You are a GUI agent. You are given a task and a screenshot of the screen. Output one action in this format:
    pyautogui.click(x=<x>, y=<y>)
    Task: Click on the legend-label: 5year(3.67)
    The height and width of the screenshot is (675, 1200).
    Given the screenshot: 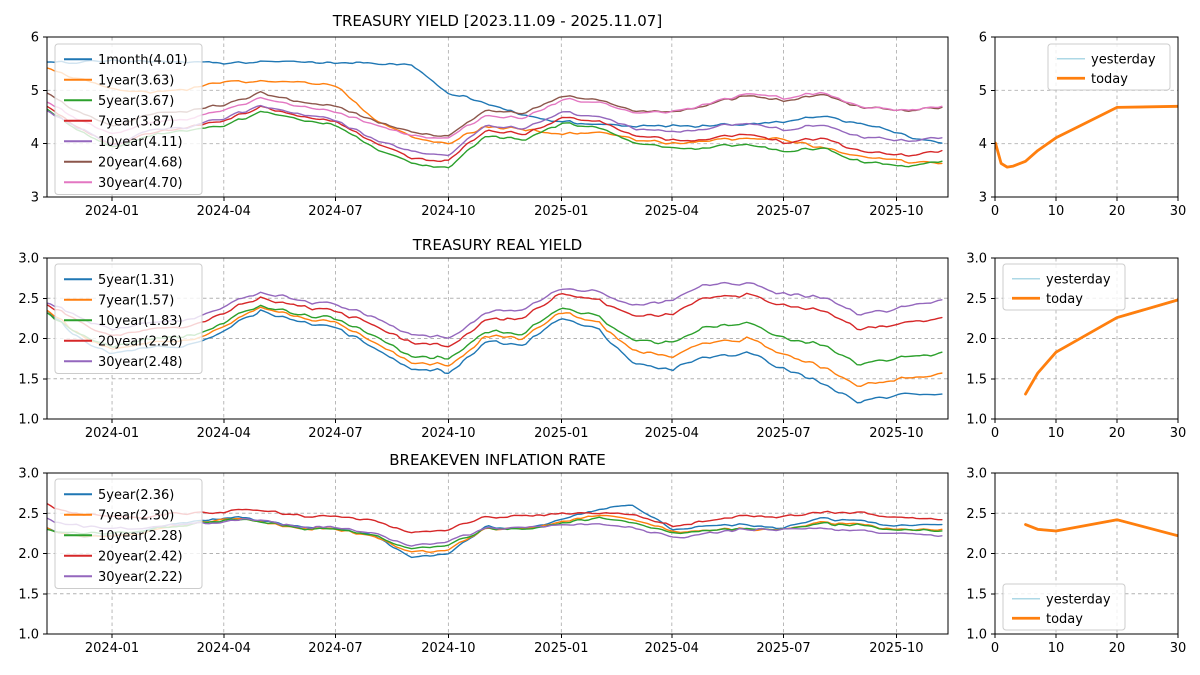 What is the action you would take?
    pyautogui.click(x=136, y=101)
    